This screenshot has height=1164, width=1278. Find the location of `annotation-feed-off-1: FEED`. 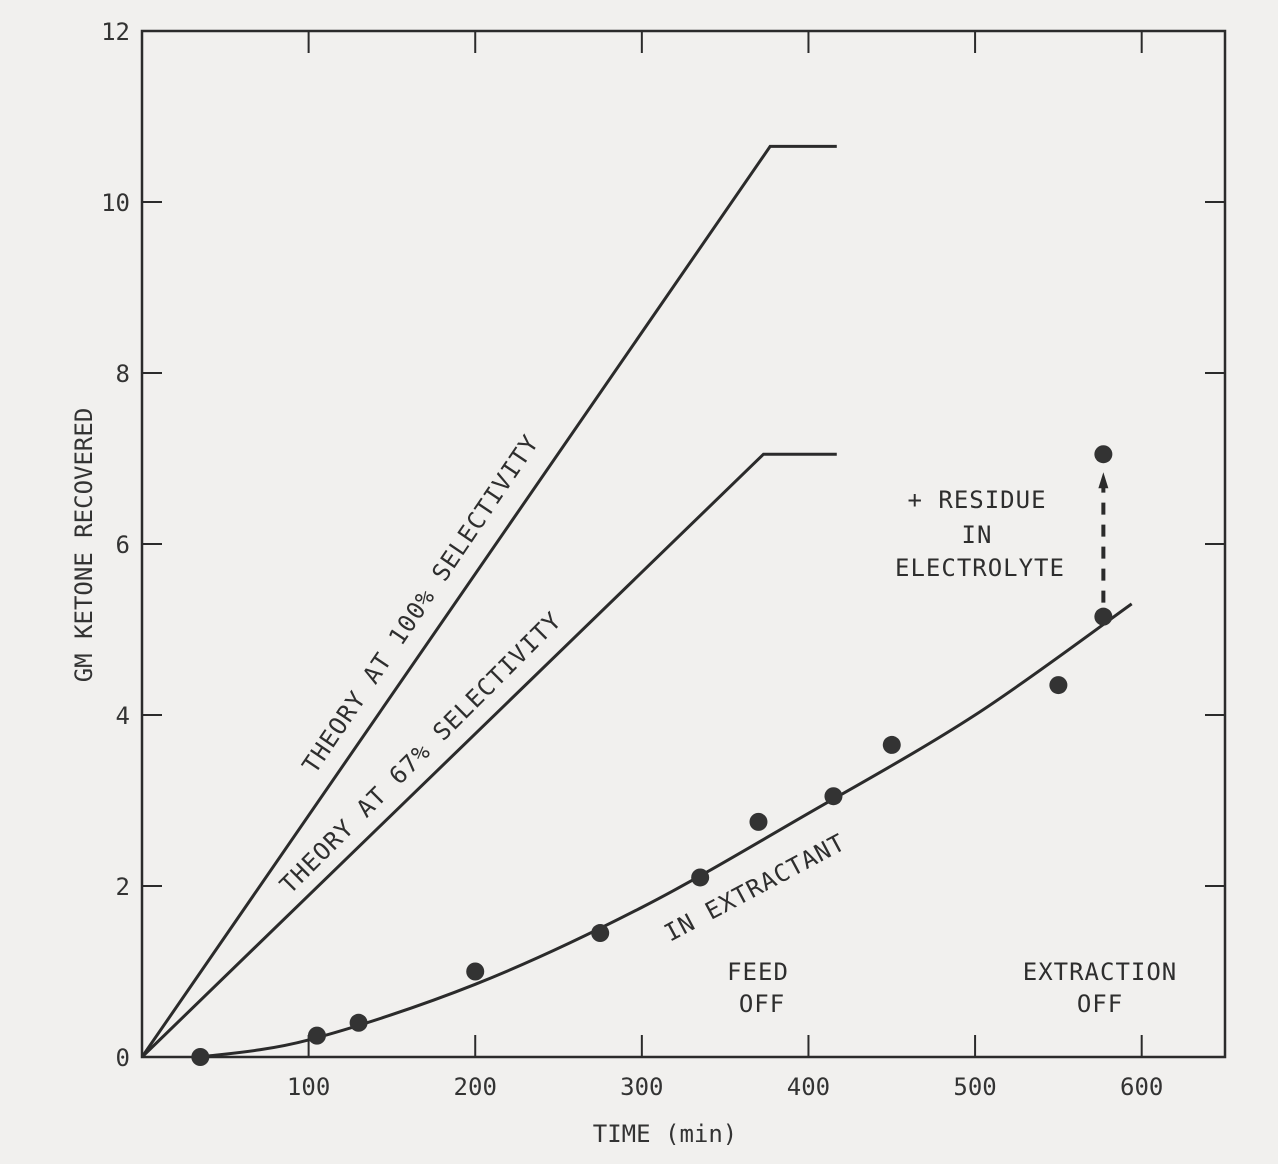

annotation-feed-off-1: FEED is located at coordinates (758, 972).